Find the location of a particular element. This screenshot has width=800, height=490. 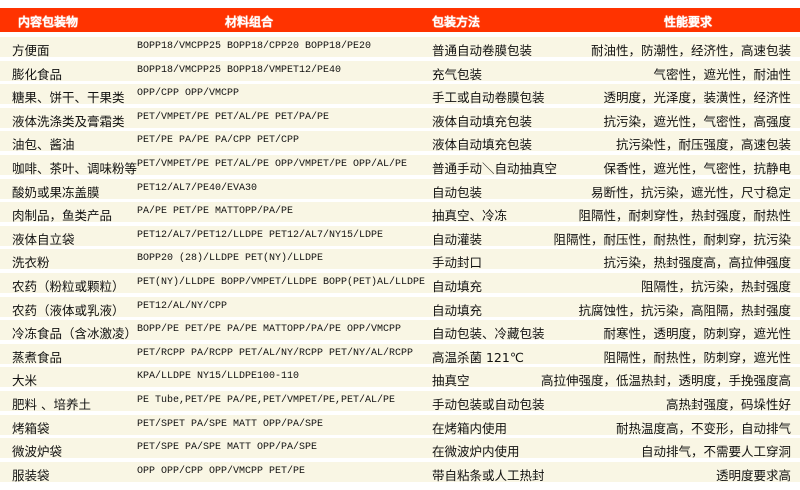

cell-material: PET/SPET PA/SPE MATT OPP/PA/SPE is located at coordinates (230, 424).